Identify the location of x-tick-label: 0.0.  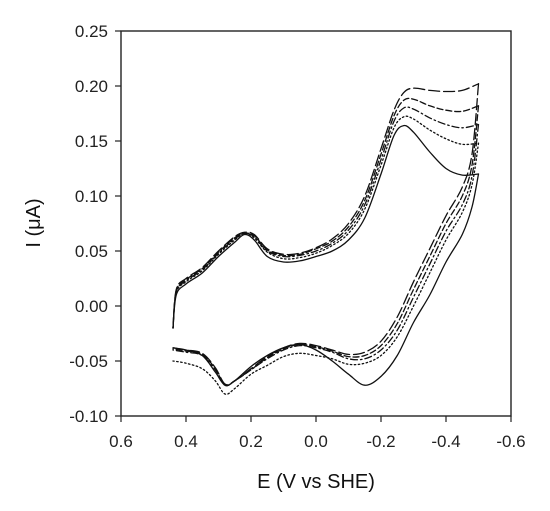
(316, 441).